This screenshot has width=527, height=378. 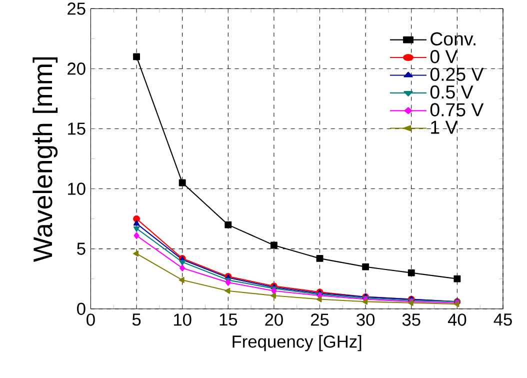 What do you see at coordinates (452, 92) in the screenshot?
I see `legend-label: 0.5 V` at bounding box center [452, 92].